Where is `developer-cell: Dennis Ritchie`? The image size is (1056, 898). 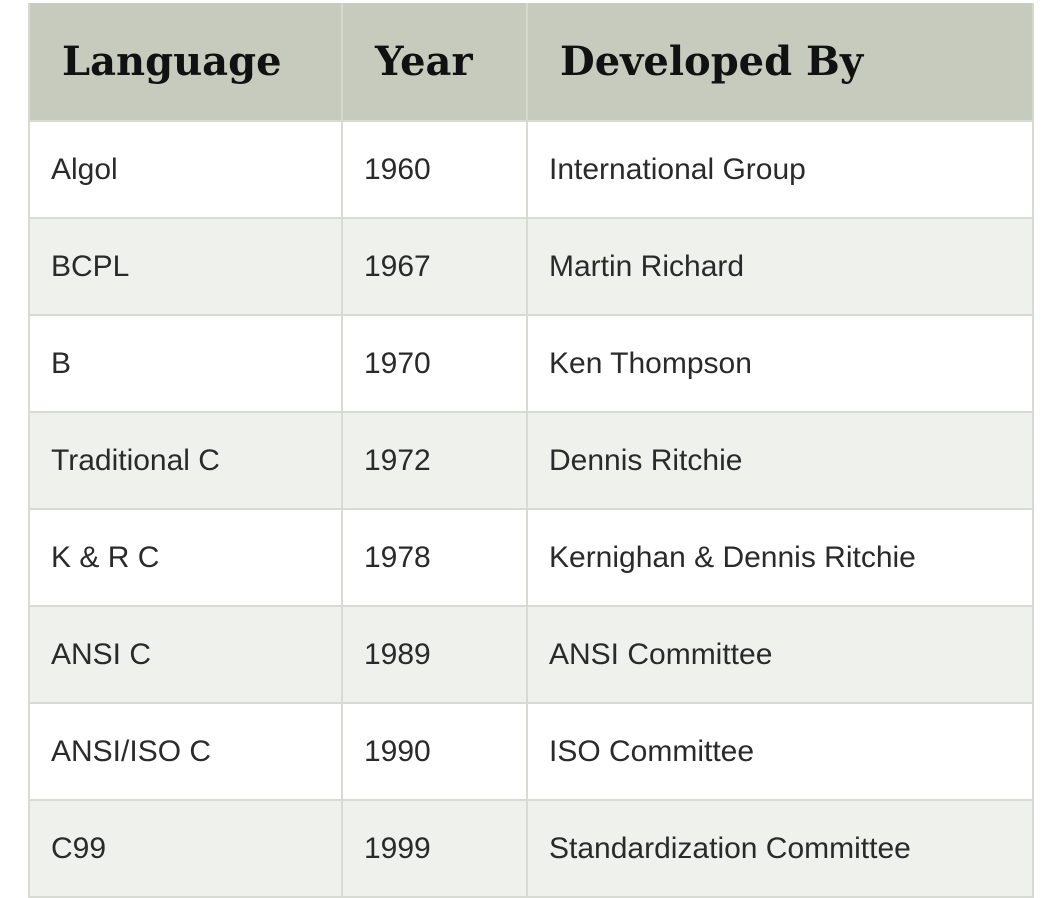
developer-cell: Dennis Ritchie is located at coordinates (780, 460).